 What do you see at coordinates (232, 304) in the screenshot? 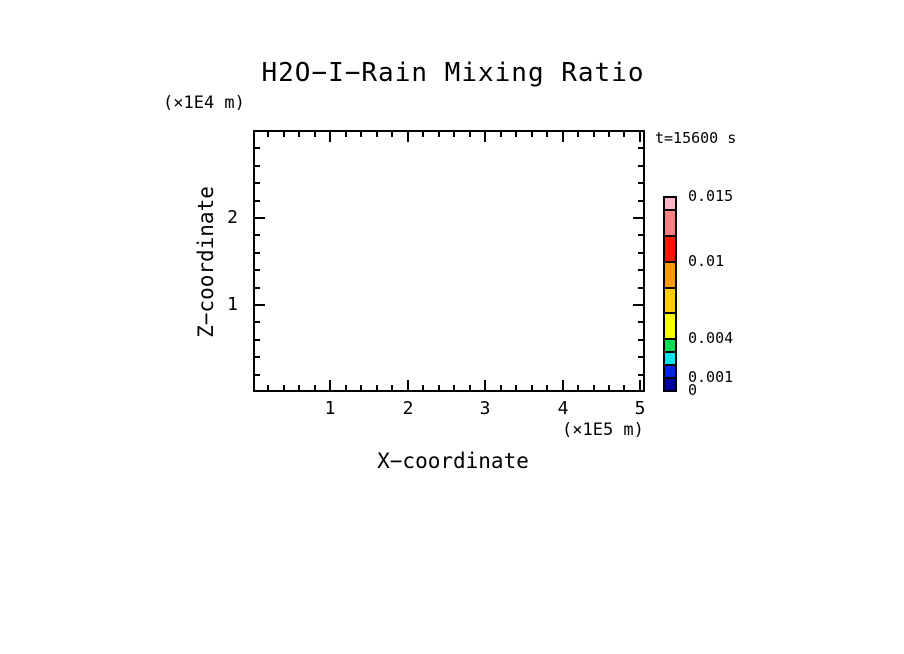
I see `y-tick-label: 1` at bounding box center [232, 304].